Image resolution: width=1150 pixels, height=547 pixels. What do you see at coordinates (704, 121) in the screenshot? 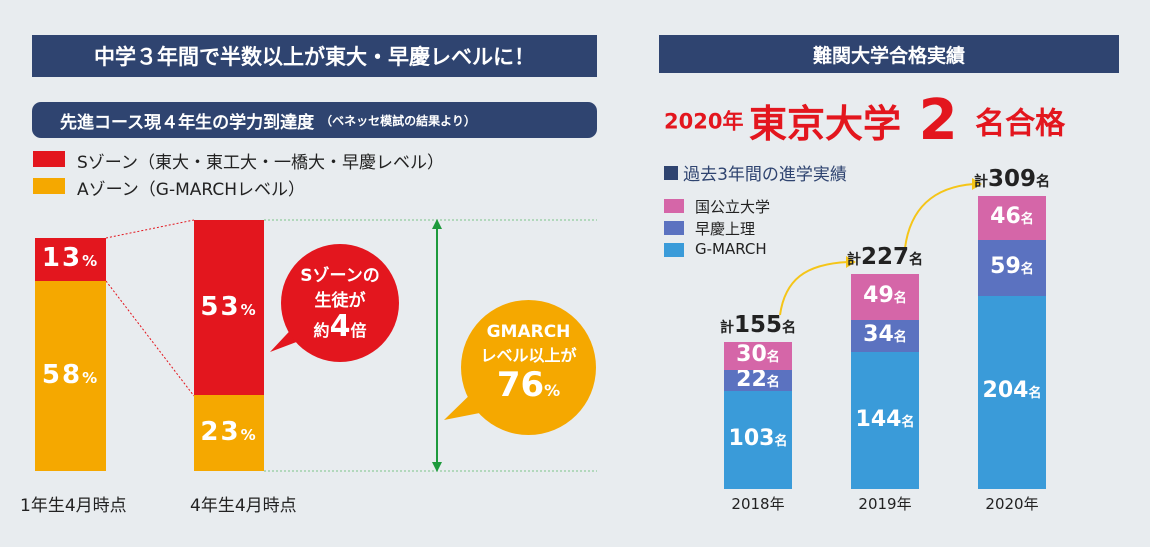
I see `headline-year: 2020年` at bounding box center [704, 121].